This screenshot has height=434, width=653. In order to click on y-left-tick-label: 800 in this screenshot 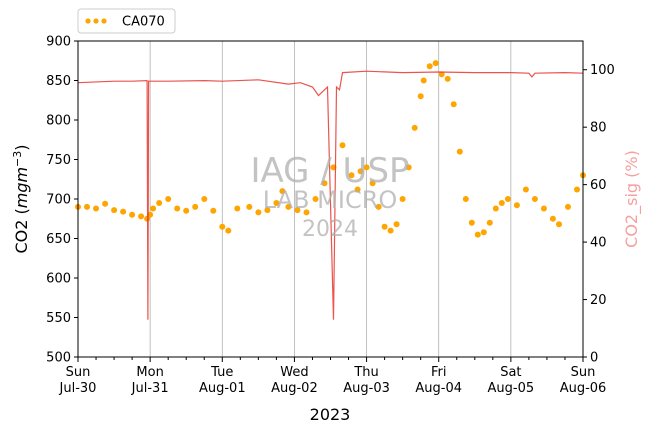, I will do `click(58, 121)`.